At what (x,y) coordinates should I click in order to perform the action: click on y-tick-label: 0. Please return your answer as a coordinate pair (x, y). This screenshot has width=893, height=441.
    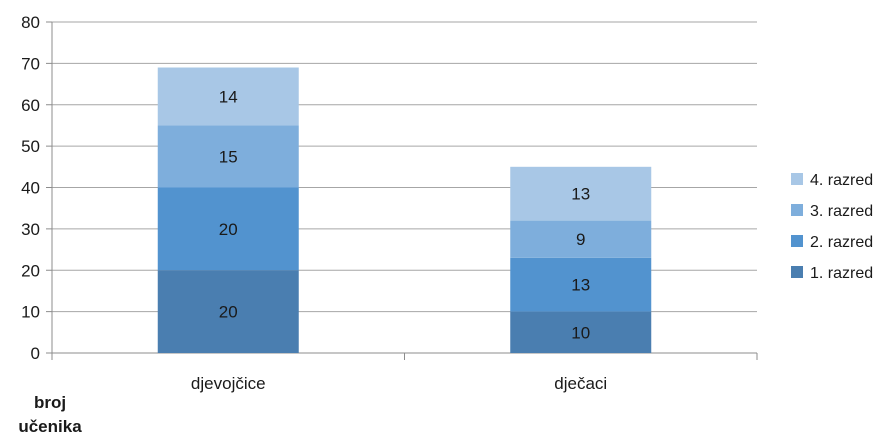
    Looking at the image, I should click on (35, 353).